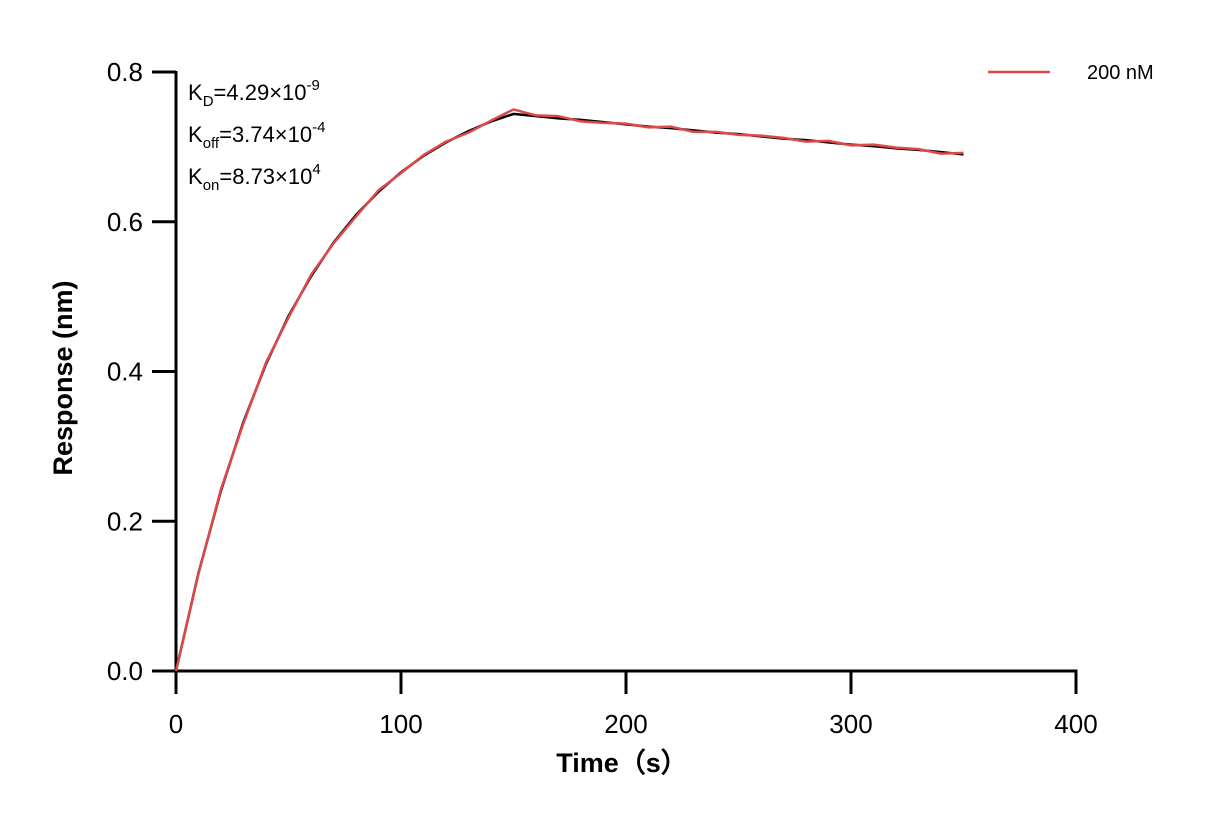 This screenshot has width=1212, height=825. Describe the element at coordinates (1120, 73) in the screenshot. I see `legend-label: 200 nM` at that location.